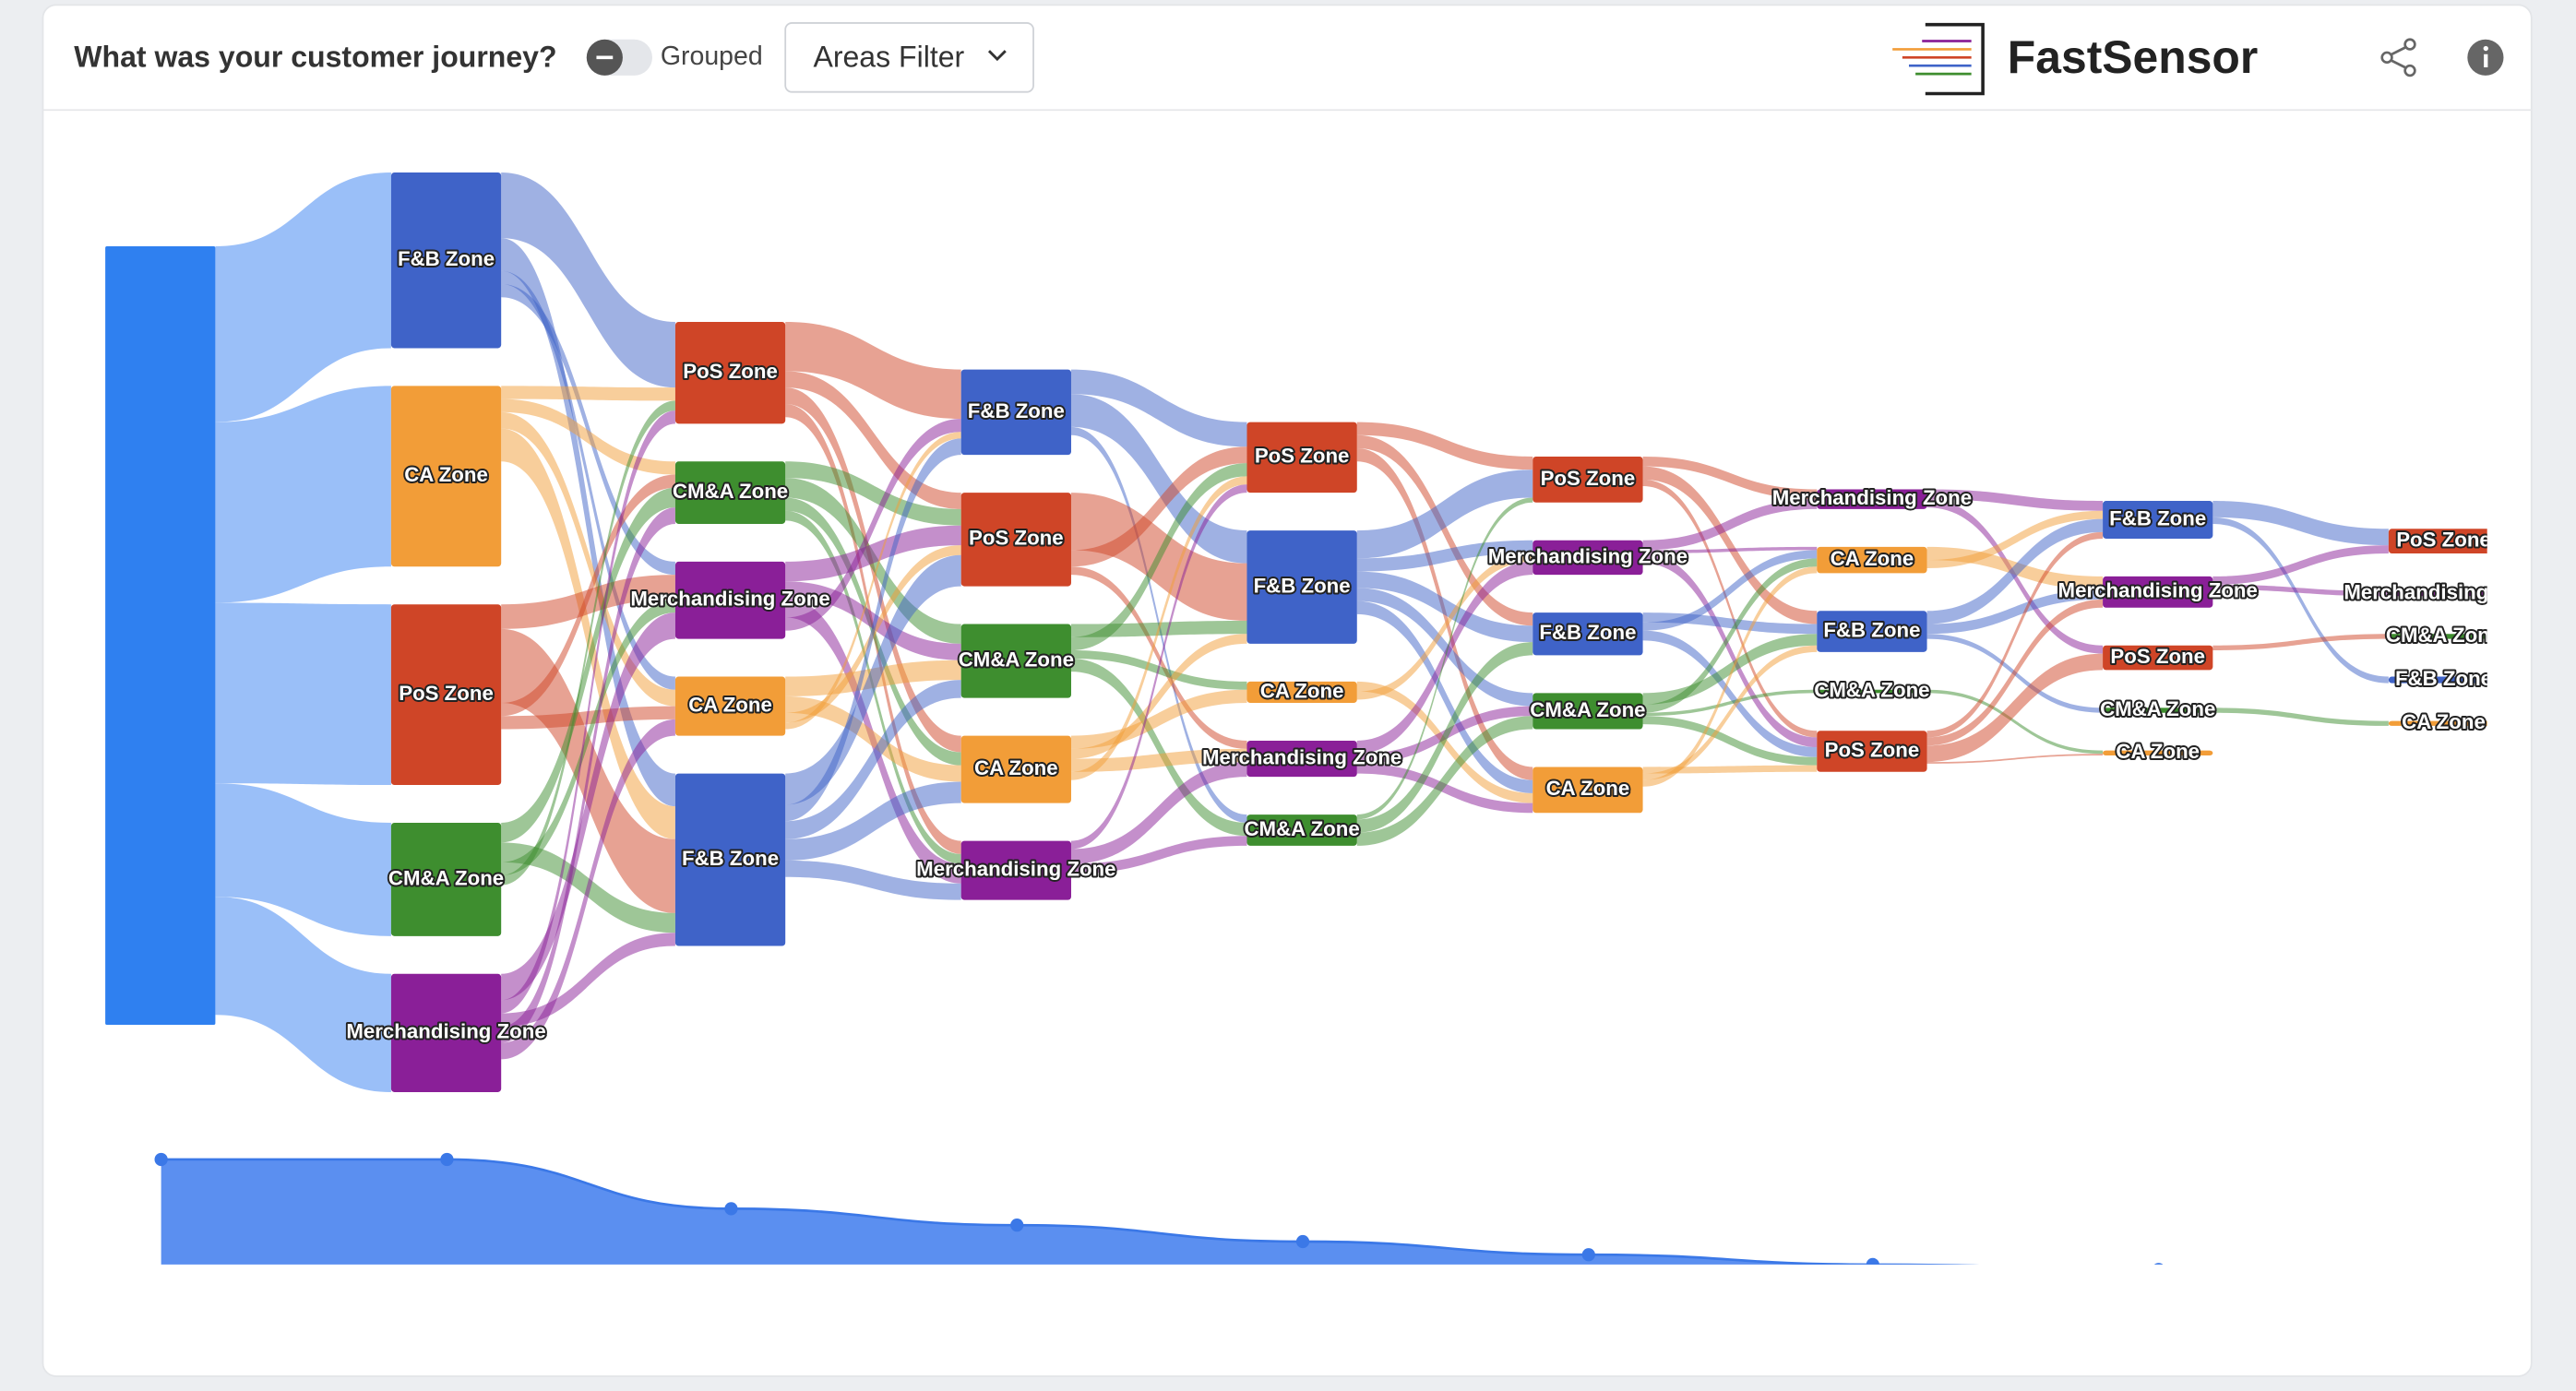 Image resolution: width=2576 pixels, height=1391 pixels. I want to click on toggle-label: Grouped, so click(712, 56).